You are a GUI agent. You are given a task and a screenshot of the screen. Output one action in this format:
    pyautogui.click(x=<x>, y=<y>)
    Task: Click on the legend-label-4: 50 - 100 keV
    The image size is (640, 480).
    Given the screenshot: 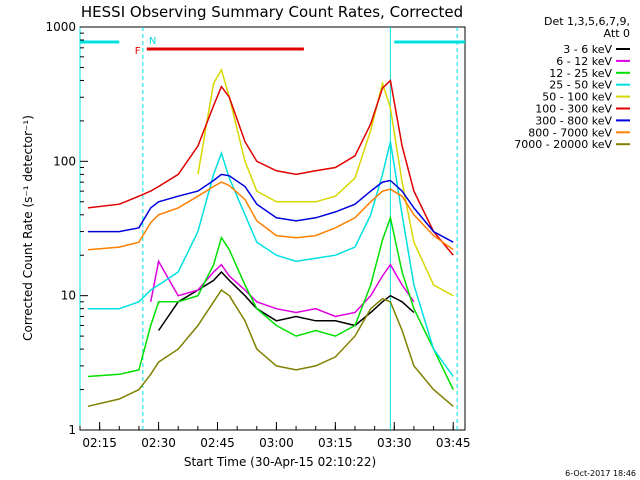 What is the action you would take?
    pyautogui.click(x=577, y=97)
    